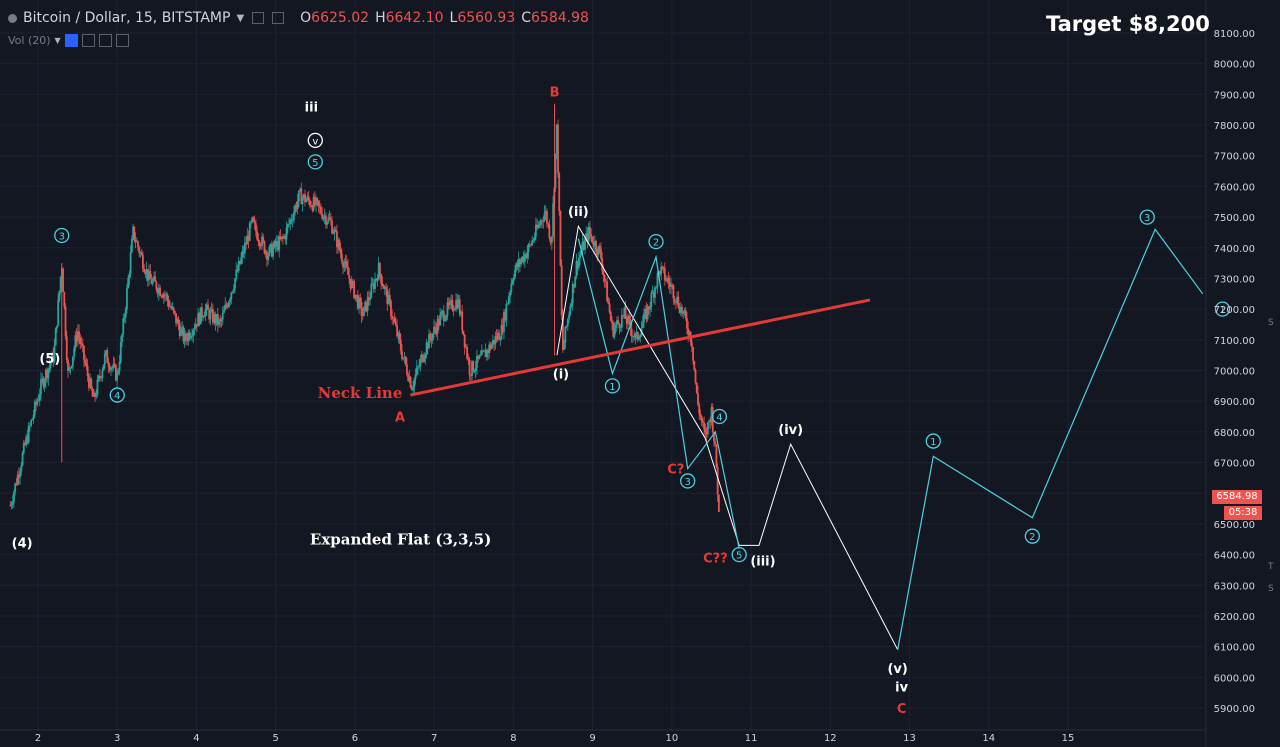 Image resolution: width=1280 pixels, height=747 pixels. Describe the element at coordinates (1234, 218) in the screenshot. I see `y-tick-label: 7500.00` at that location.